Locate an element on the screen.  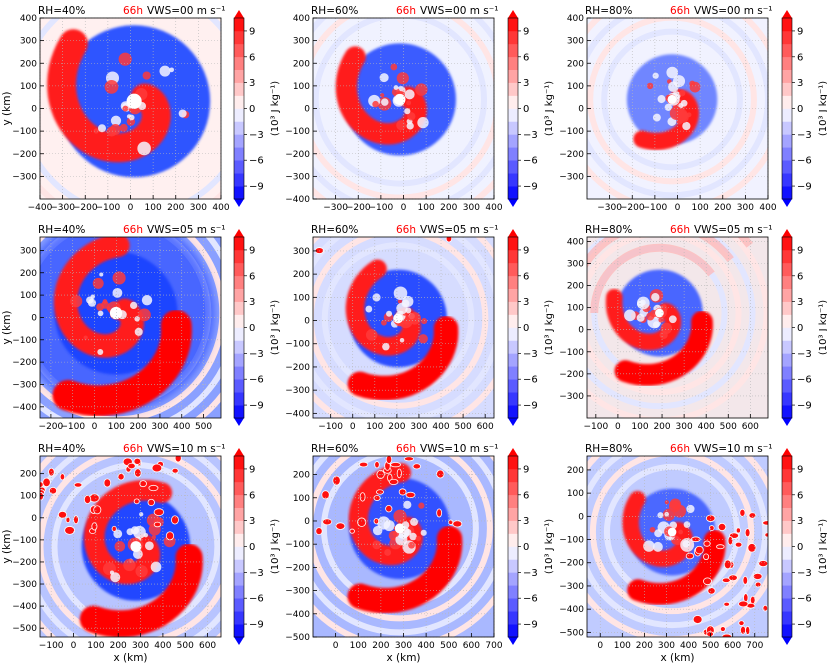
x-tick-label: −100 is located at coordinates (655, 208).